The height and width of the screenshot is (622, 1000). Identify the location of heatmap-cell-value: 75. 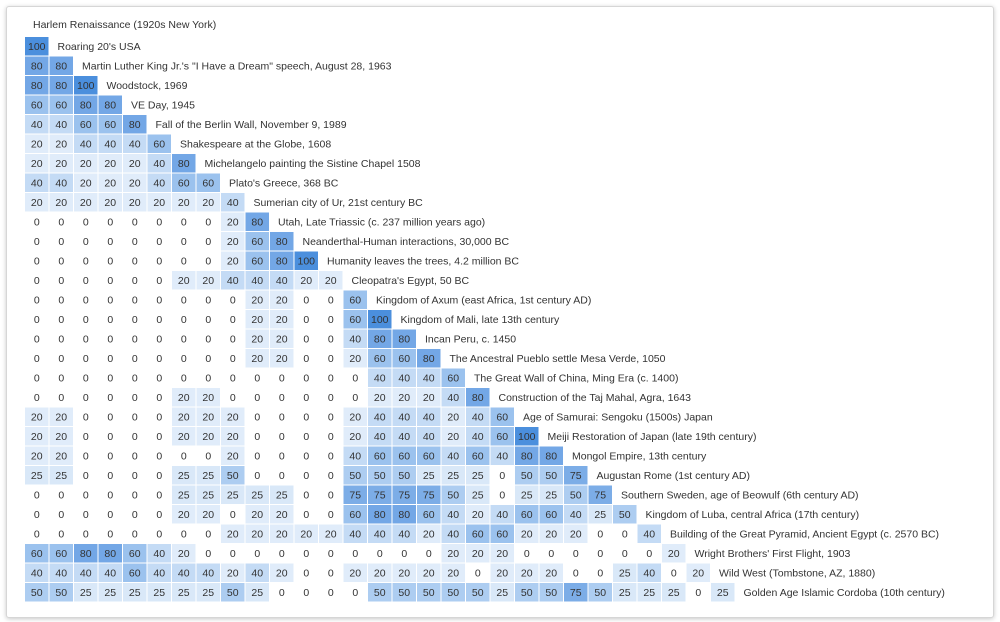
(404, 495).